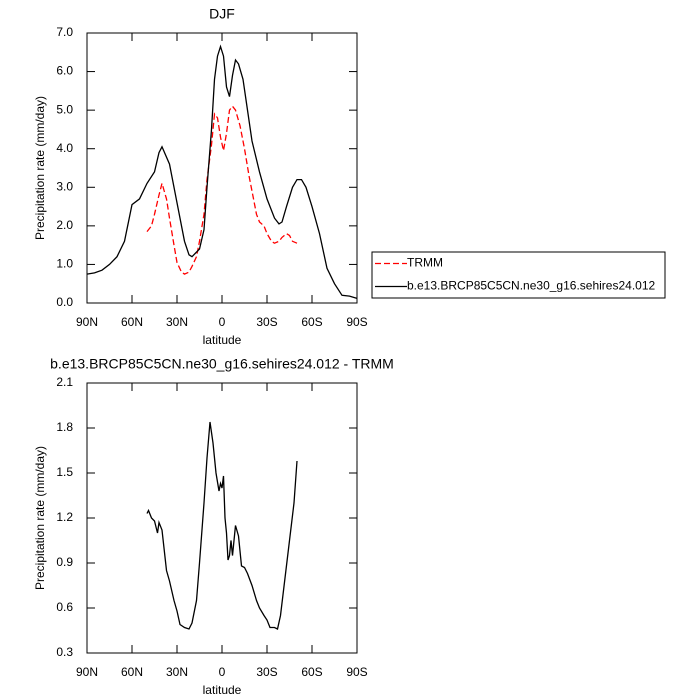  What do you see at coordinates (64, 472) in the screenshot?
I see `y-tick-label: 1.5` at bounding box center [64, 472].